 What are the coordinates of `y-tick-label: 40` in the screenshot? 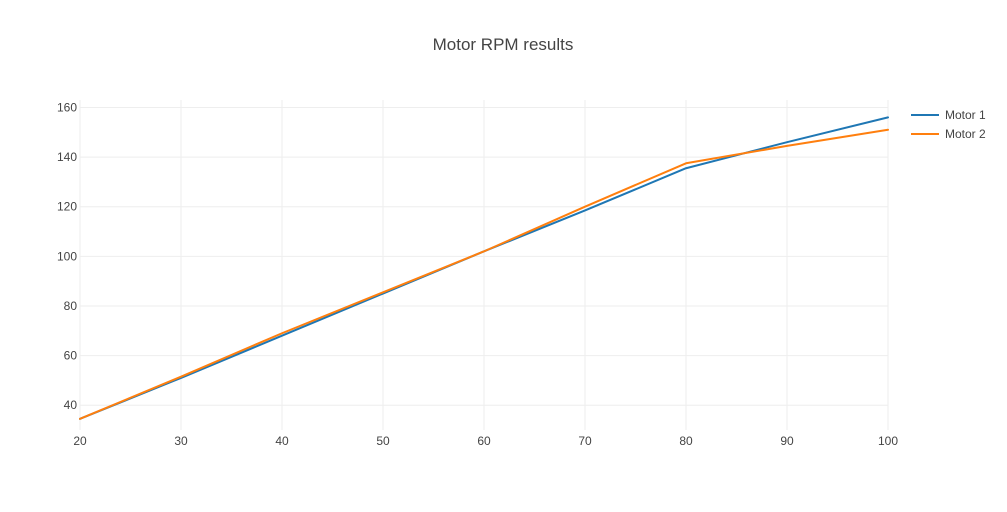 It's located at (71, 405).